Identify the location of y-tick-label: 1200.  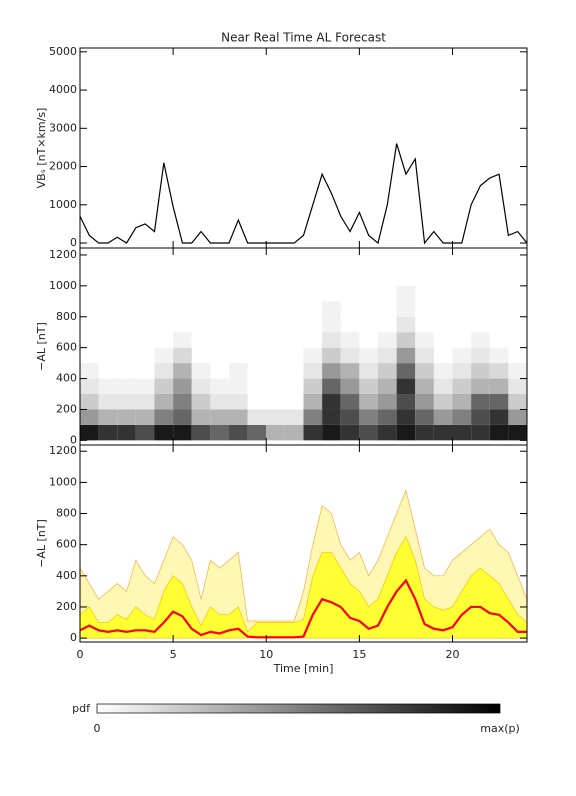
(63, 254).